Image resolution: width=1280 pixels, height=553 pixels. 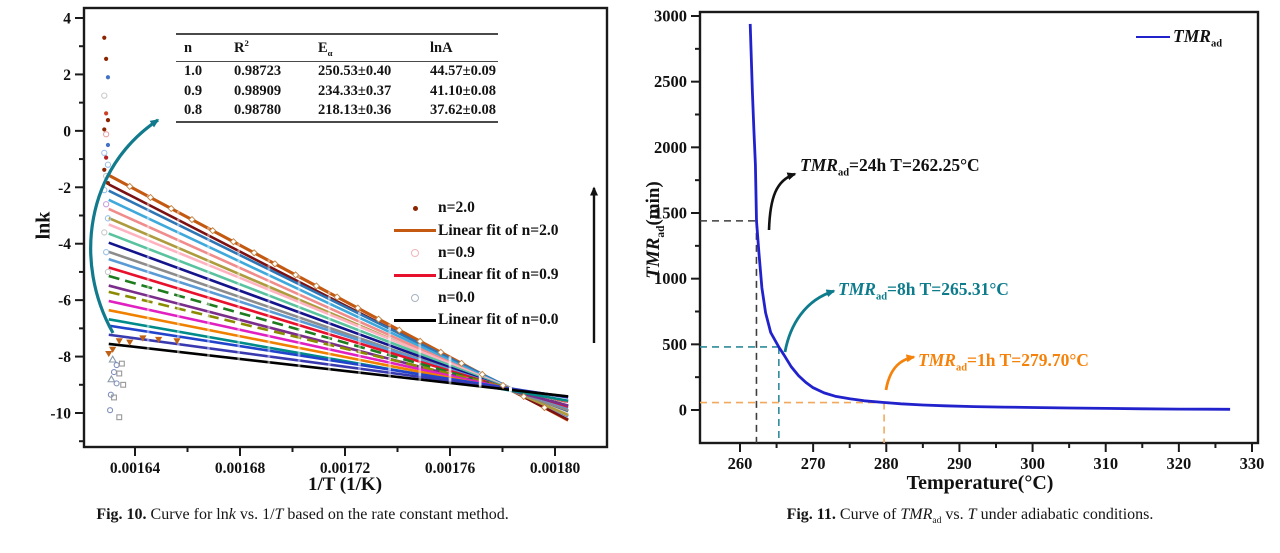 I want to click on scatter-column, so click(x=106, y=155).